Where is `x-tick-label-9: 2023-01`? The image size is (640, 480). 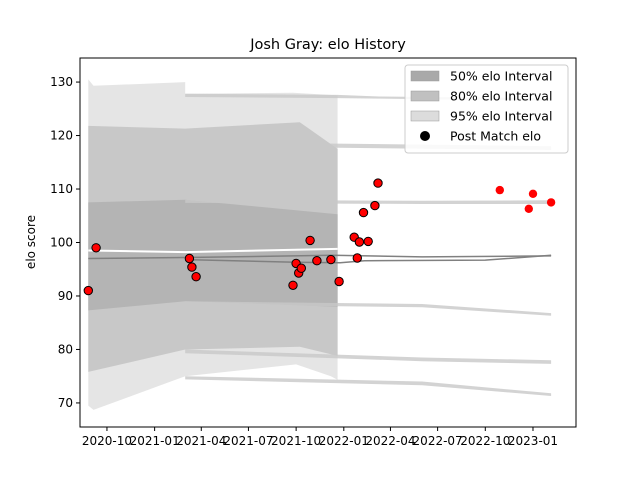
x-tick-label-9: 2023-01 is located at coordinates (533, 441).